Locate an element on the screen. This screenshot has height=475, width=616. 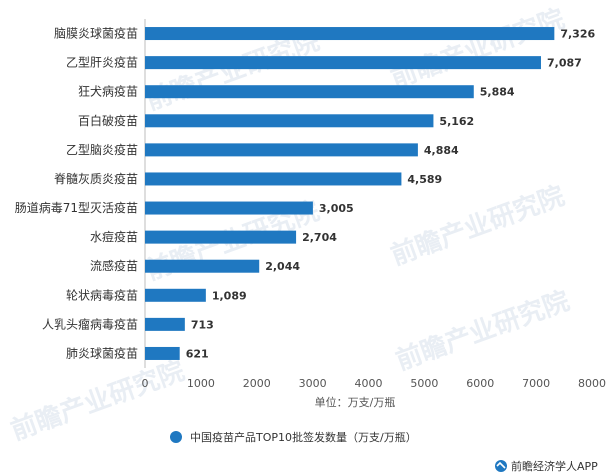
watermark-5: 前瞻产业研究院 is located at coordinates (98, 400).